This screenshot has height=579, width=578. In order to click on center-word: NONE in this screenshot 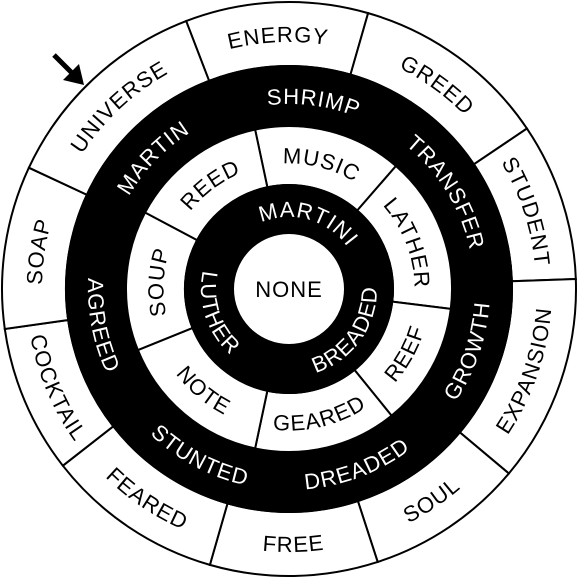, I will do `click(289, 289)`.